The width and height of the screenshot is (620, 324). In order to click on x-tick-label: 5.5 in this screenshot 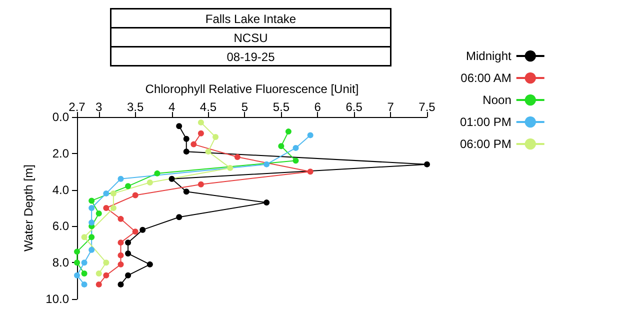, I will do `click(281, 107)`.